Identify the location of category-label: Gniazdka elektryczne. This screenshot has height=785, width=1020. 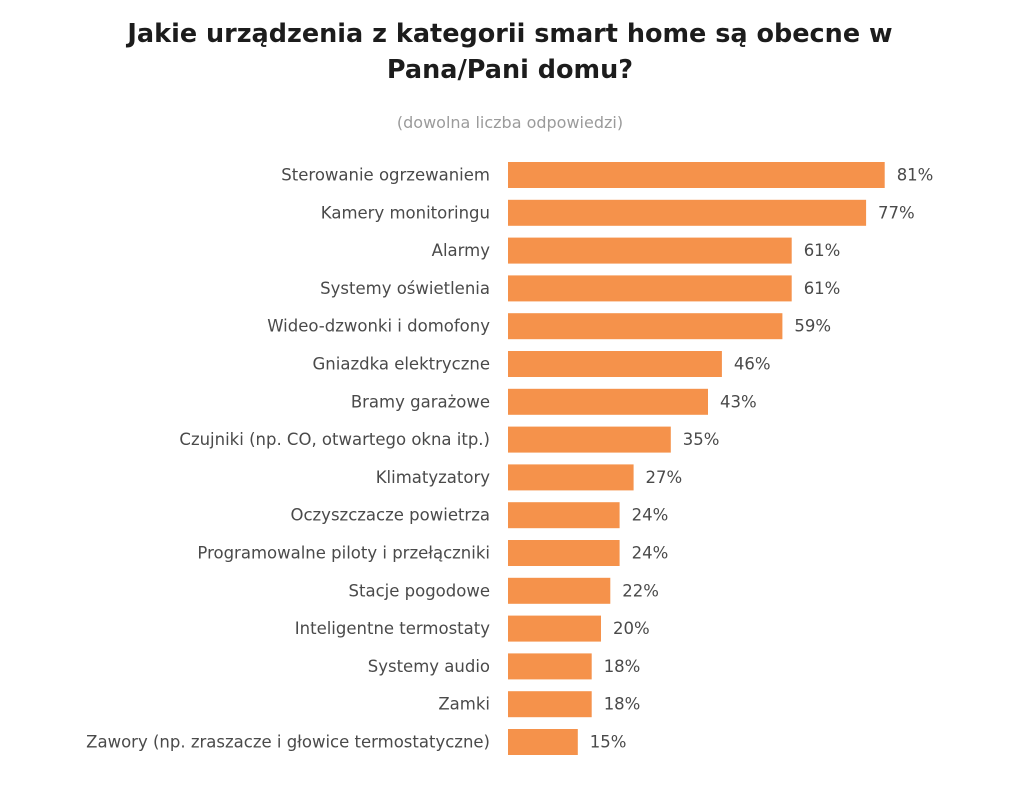
(402, 364).